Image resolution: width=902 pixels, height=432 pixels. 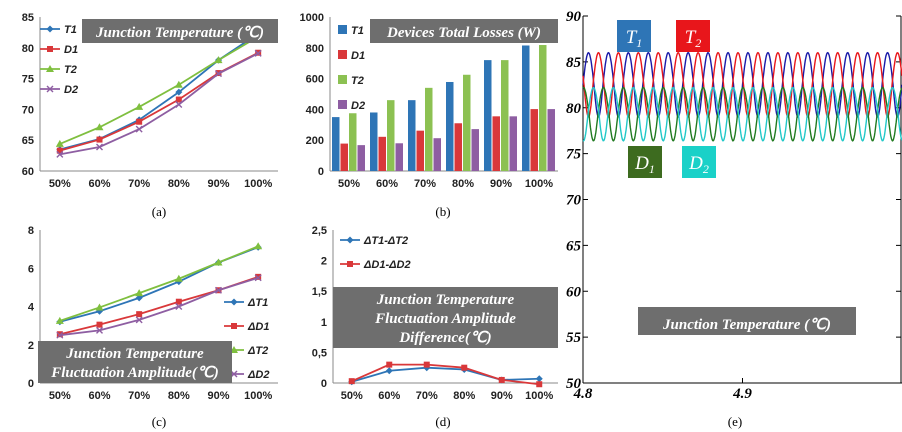 What do you see at coordinates (475, 150) in the screenshot?
I see `bar-d2-80pct` at bounding box center [475, 150].